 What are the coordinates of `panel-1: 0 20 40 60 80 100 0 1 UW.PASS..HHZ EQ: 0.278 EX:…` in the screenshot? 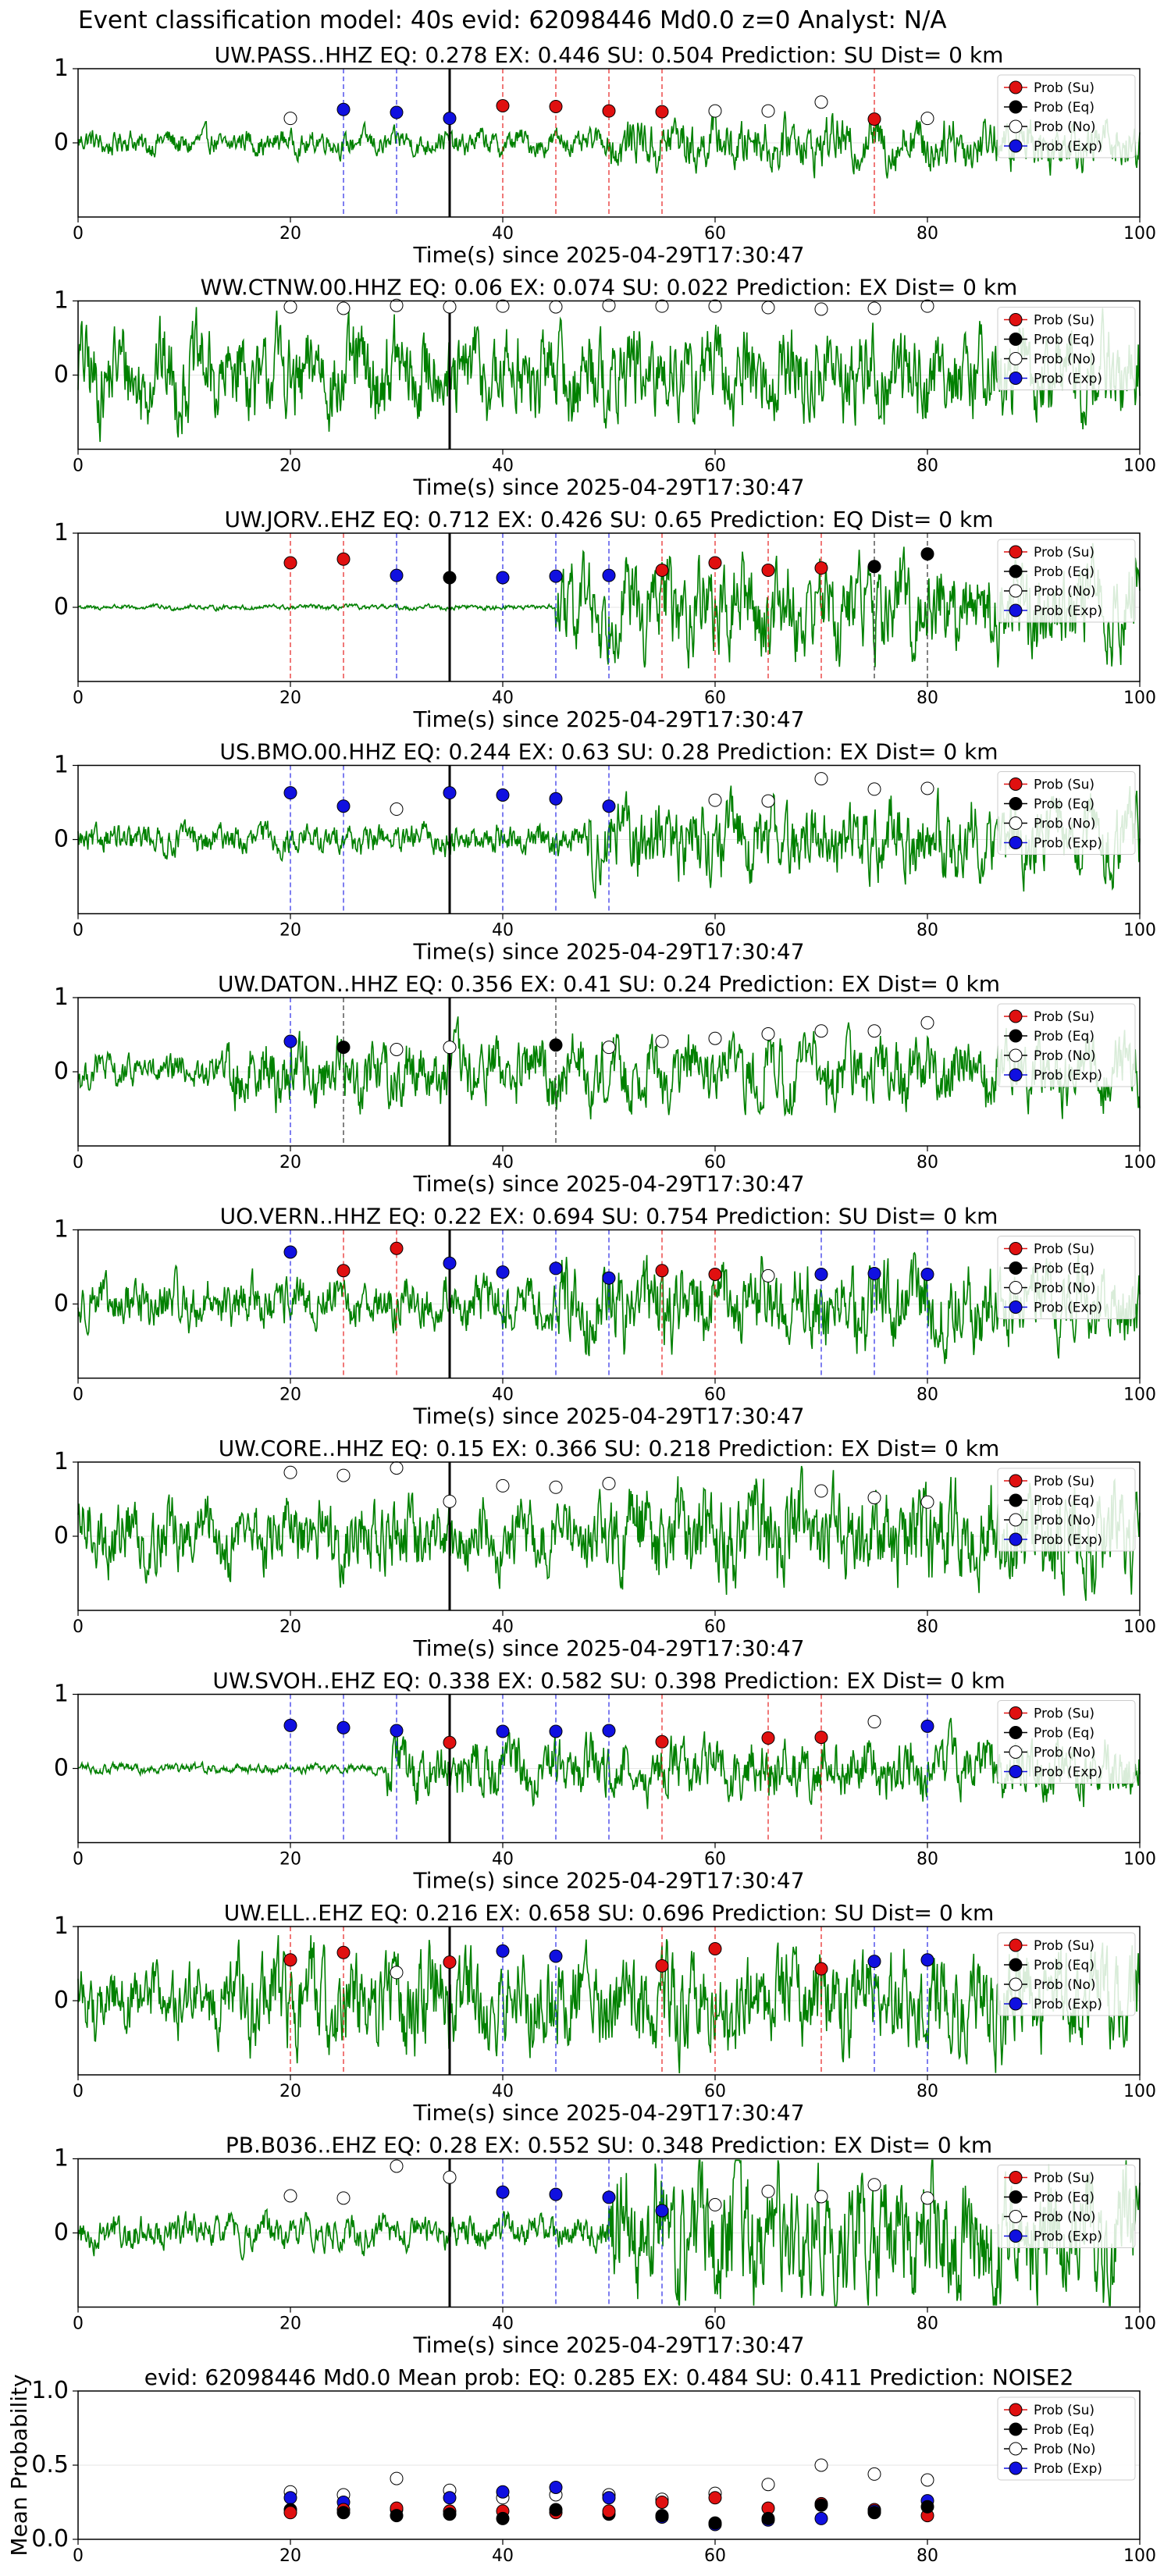 It's located at (605, 155).